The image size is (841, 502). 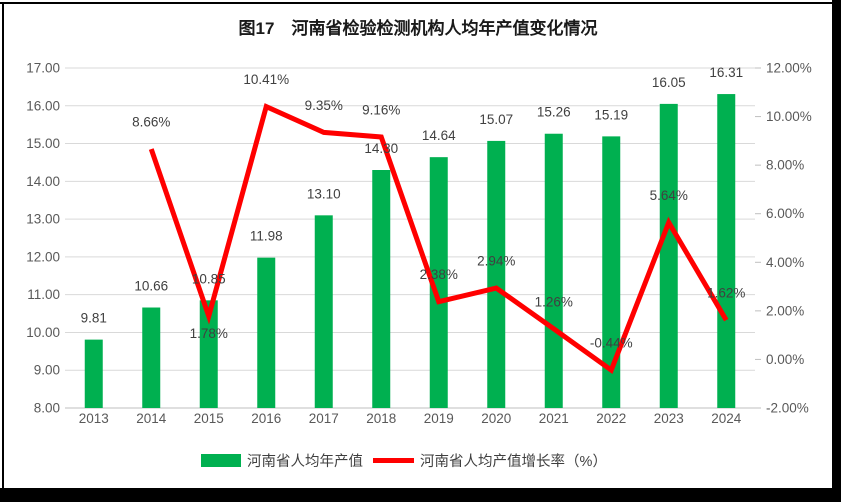 I want to click on bar-label-2014: 10.66, so click(x=151, y=286).